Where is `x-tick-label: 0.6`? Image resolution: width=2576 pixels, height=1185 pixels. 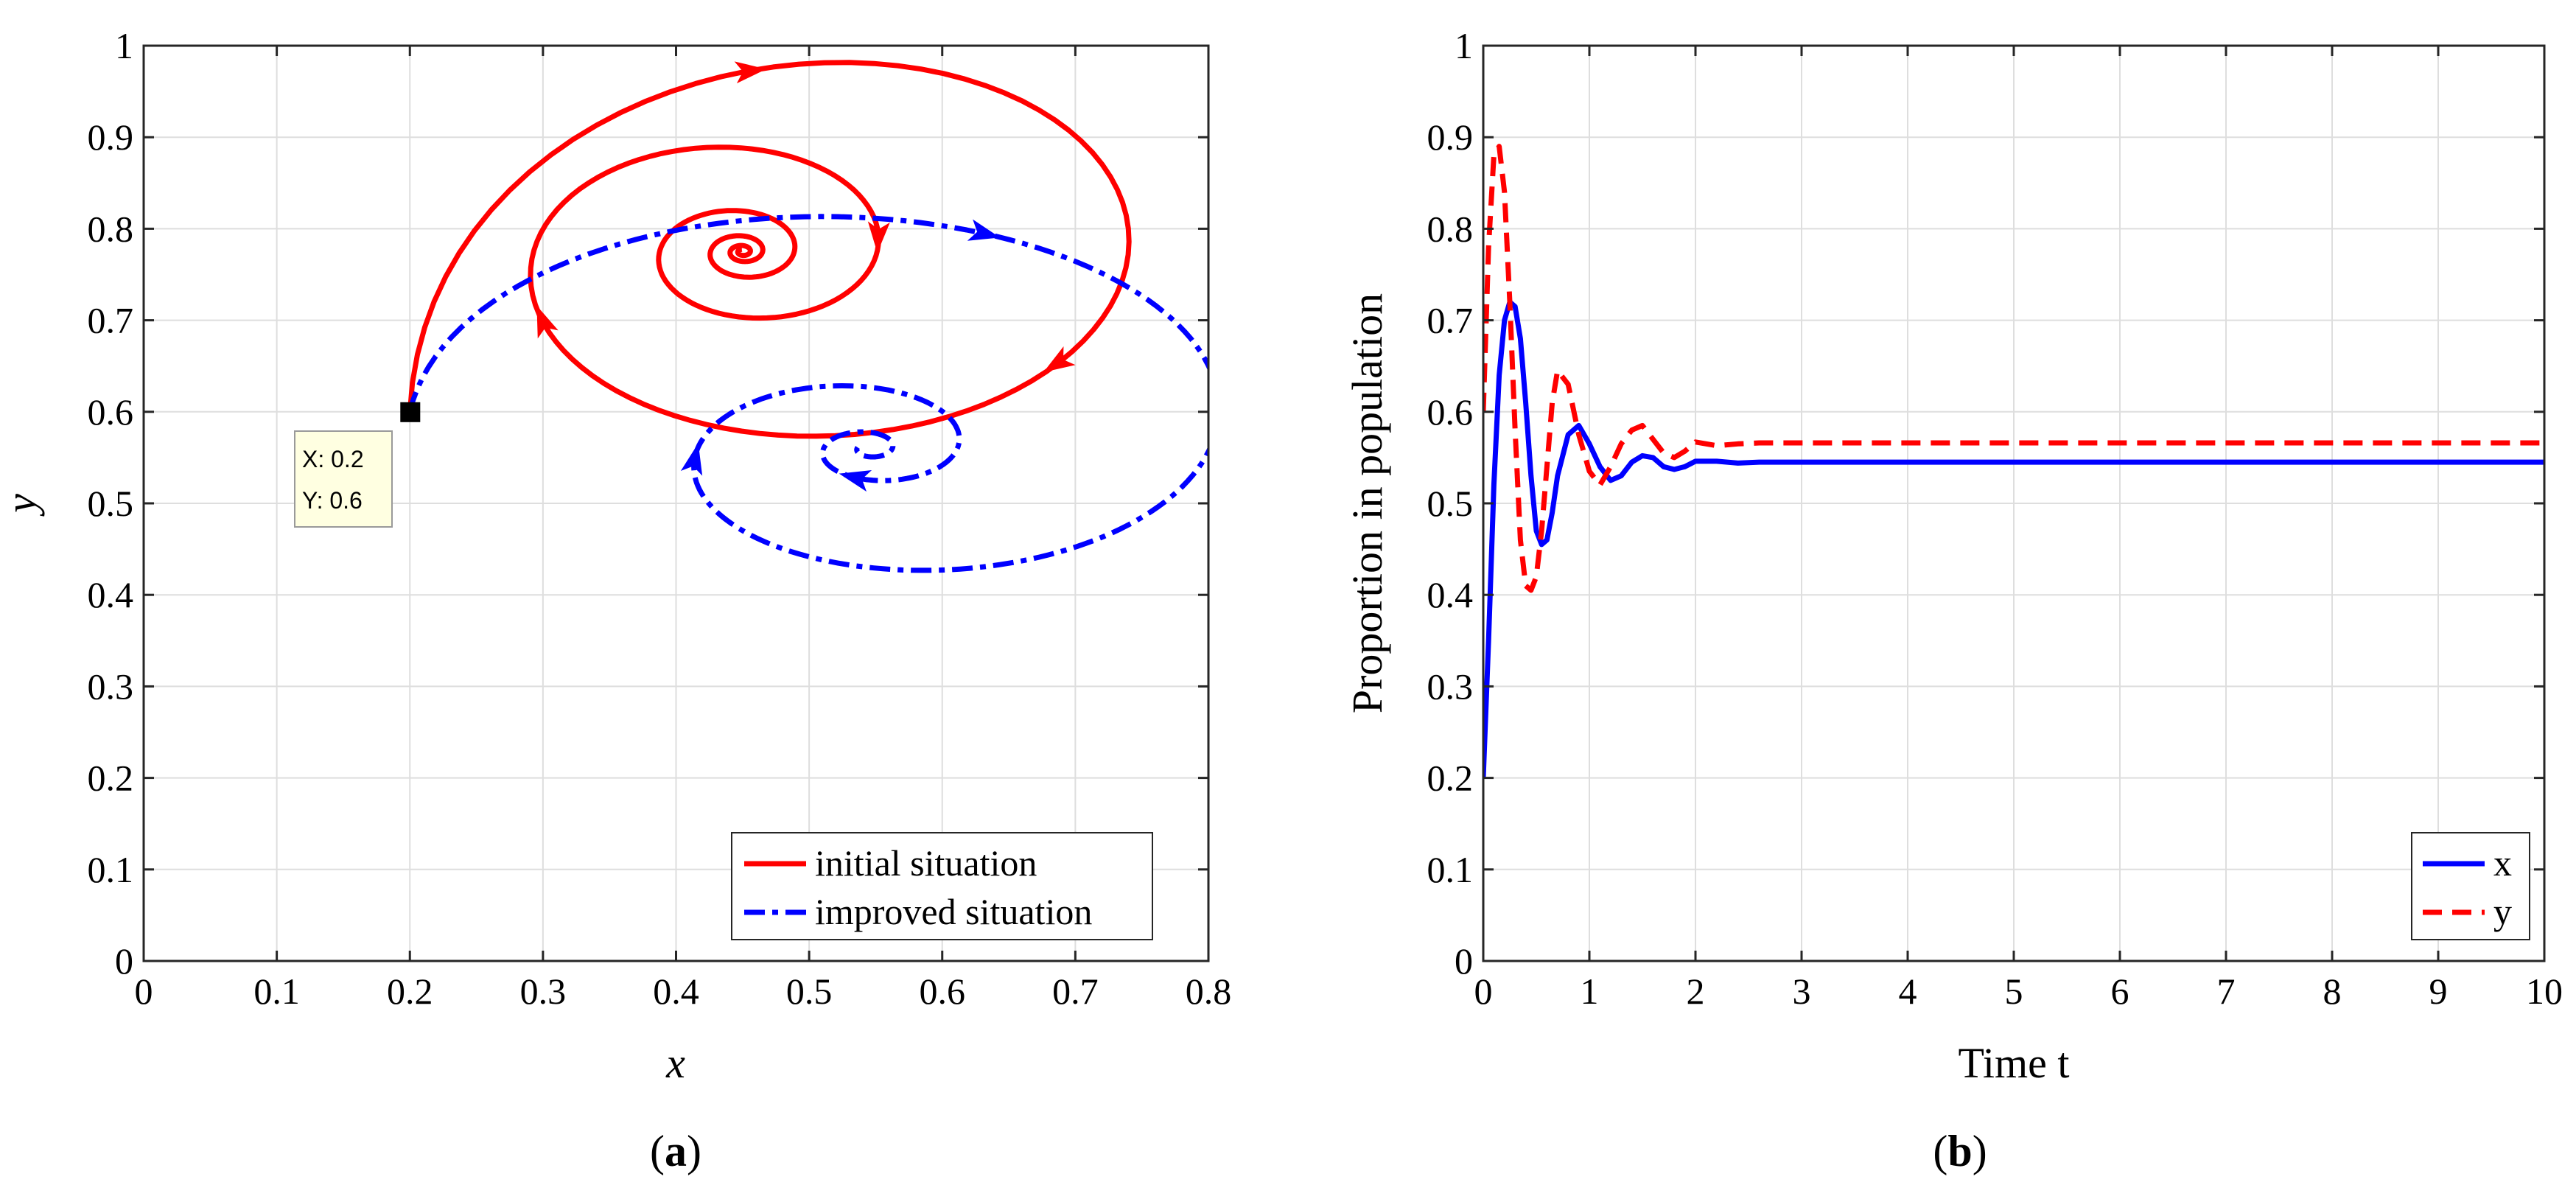 x-tick-label: 0.6 is located at coordinates (943, 991).